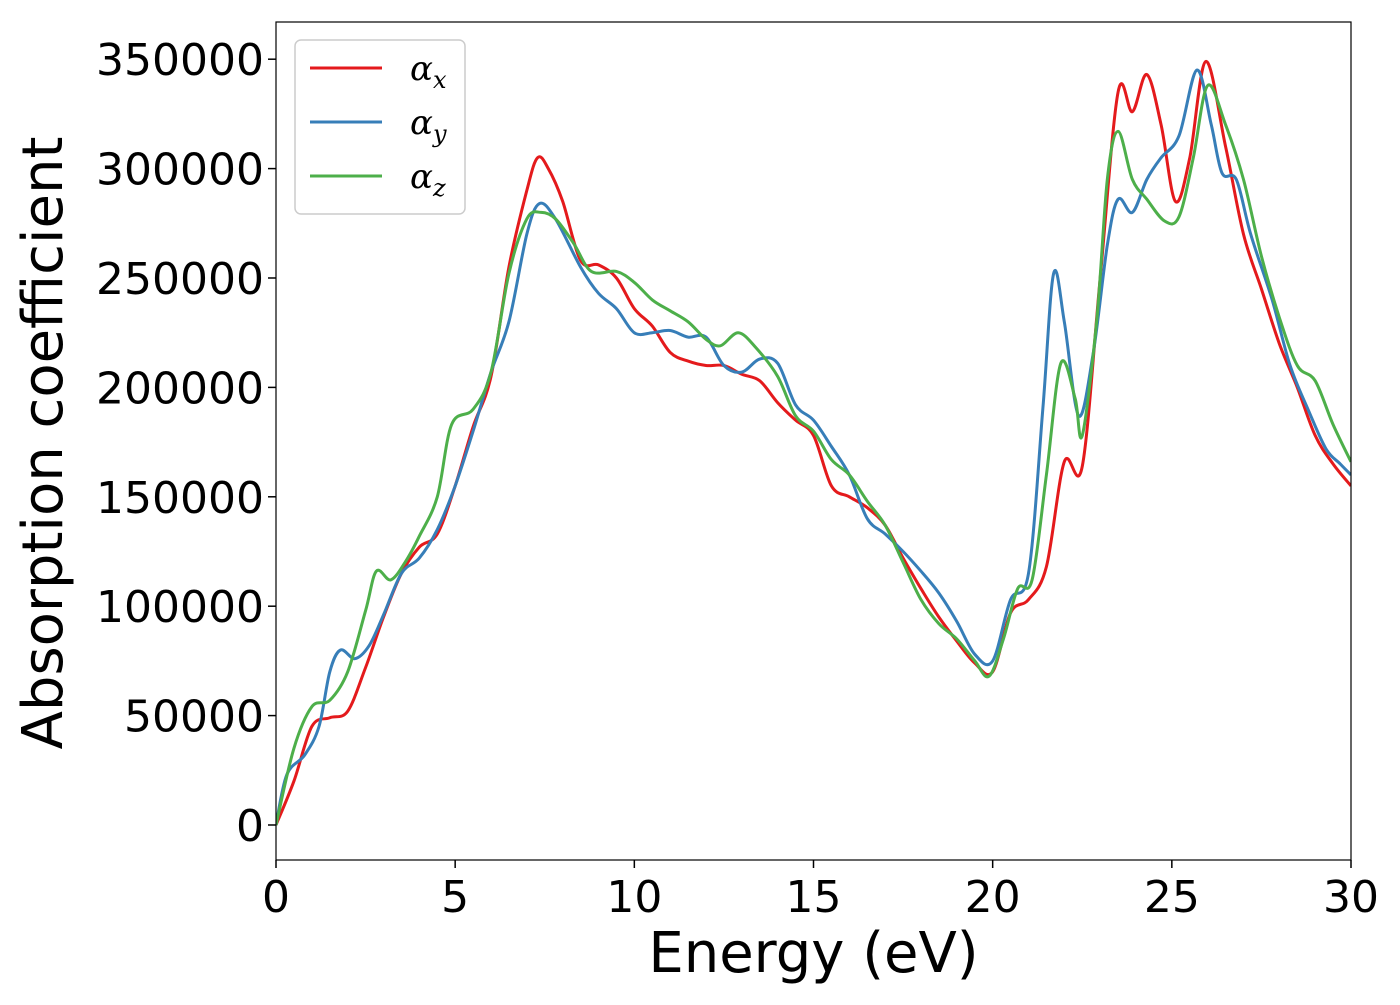  Describe the element at coordinates (439, 188) in the screenshot. I see `legend-label-subscript: z` at that location.